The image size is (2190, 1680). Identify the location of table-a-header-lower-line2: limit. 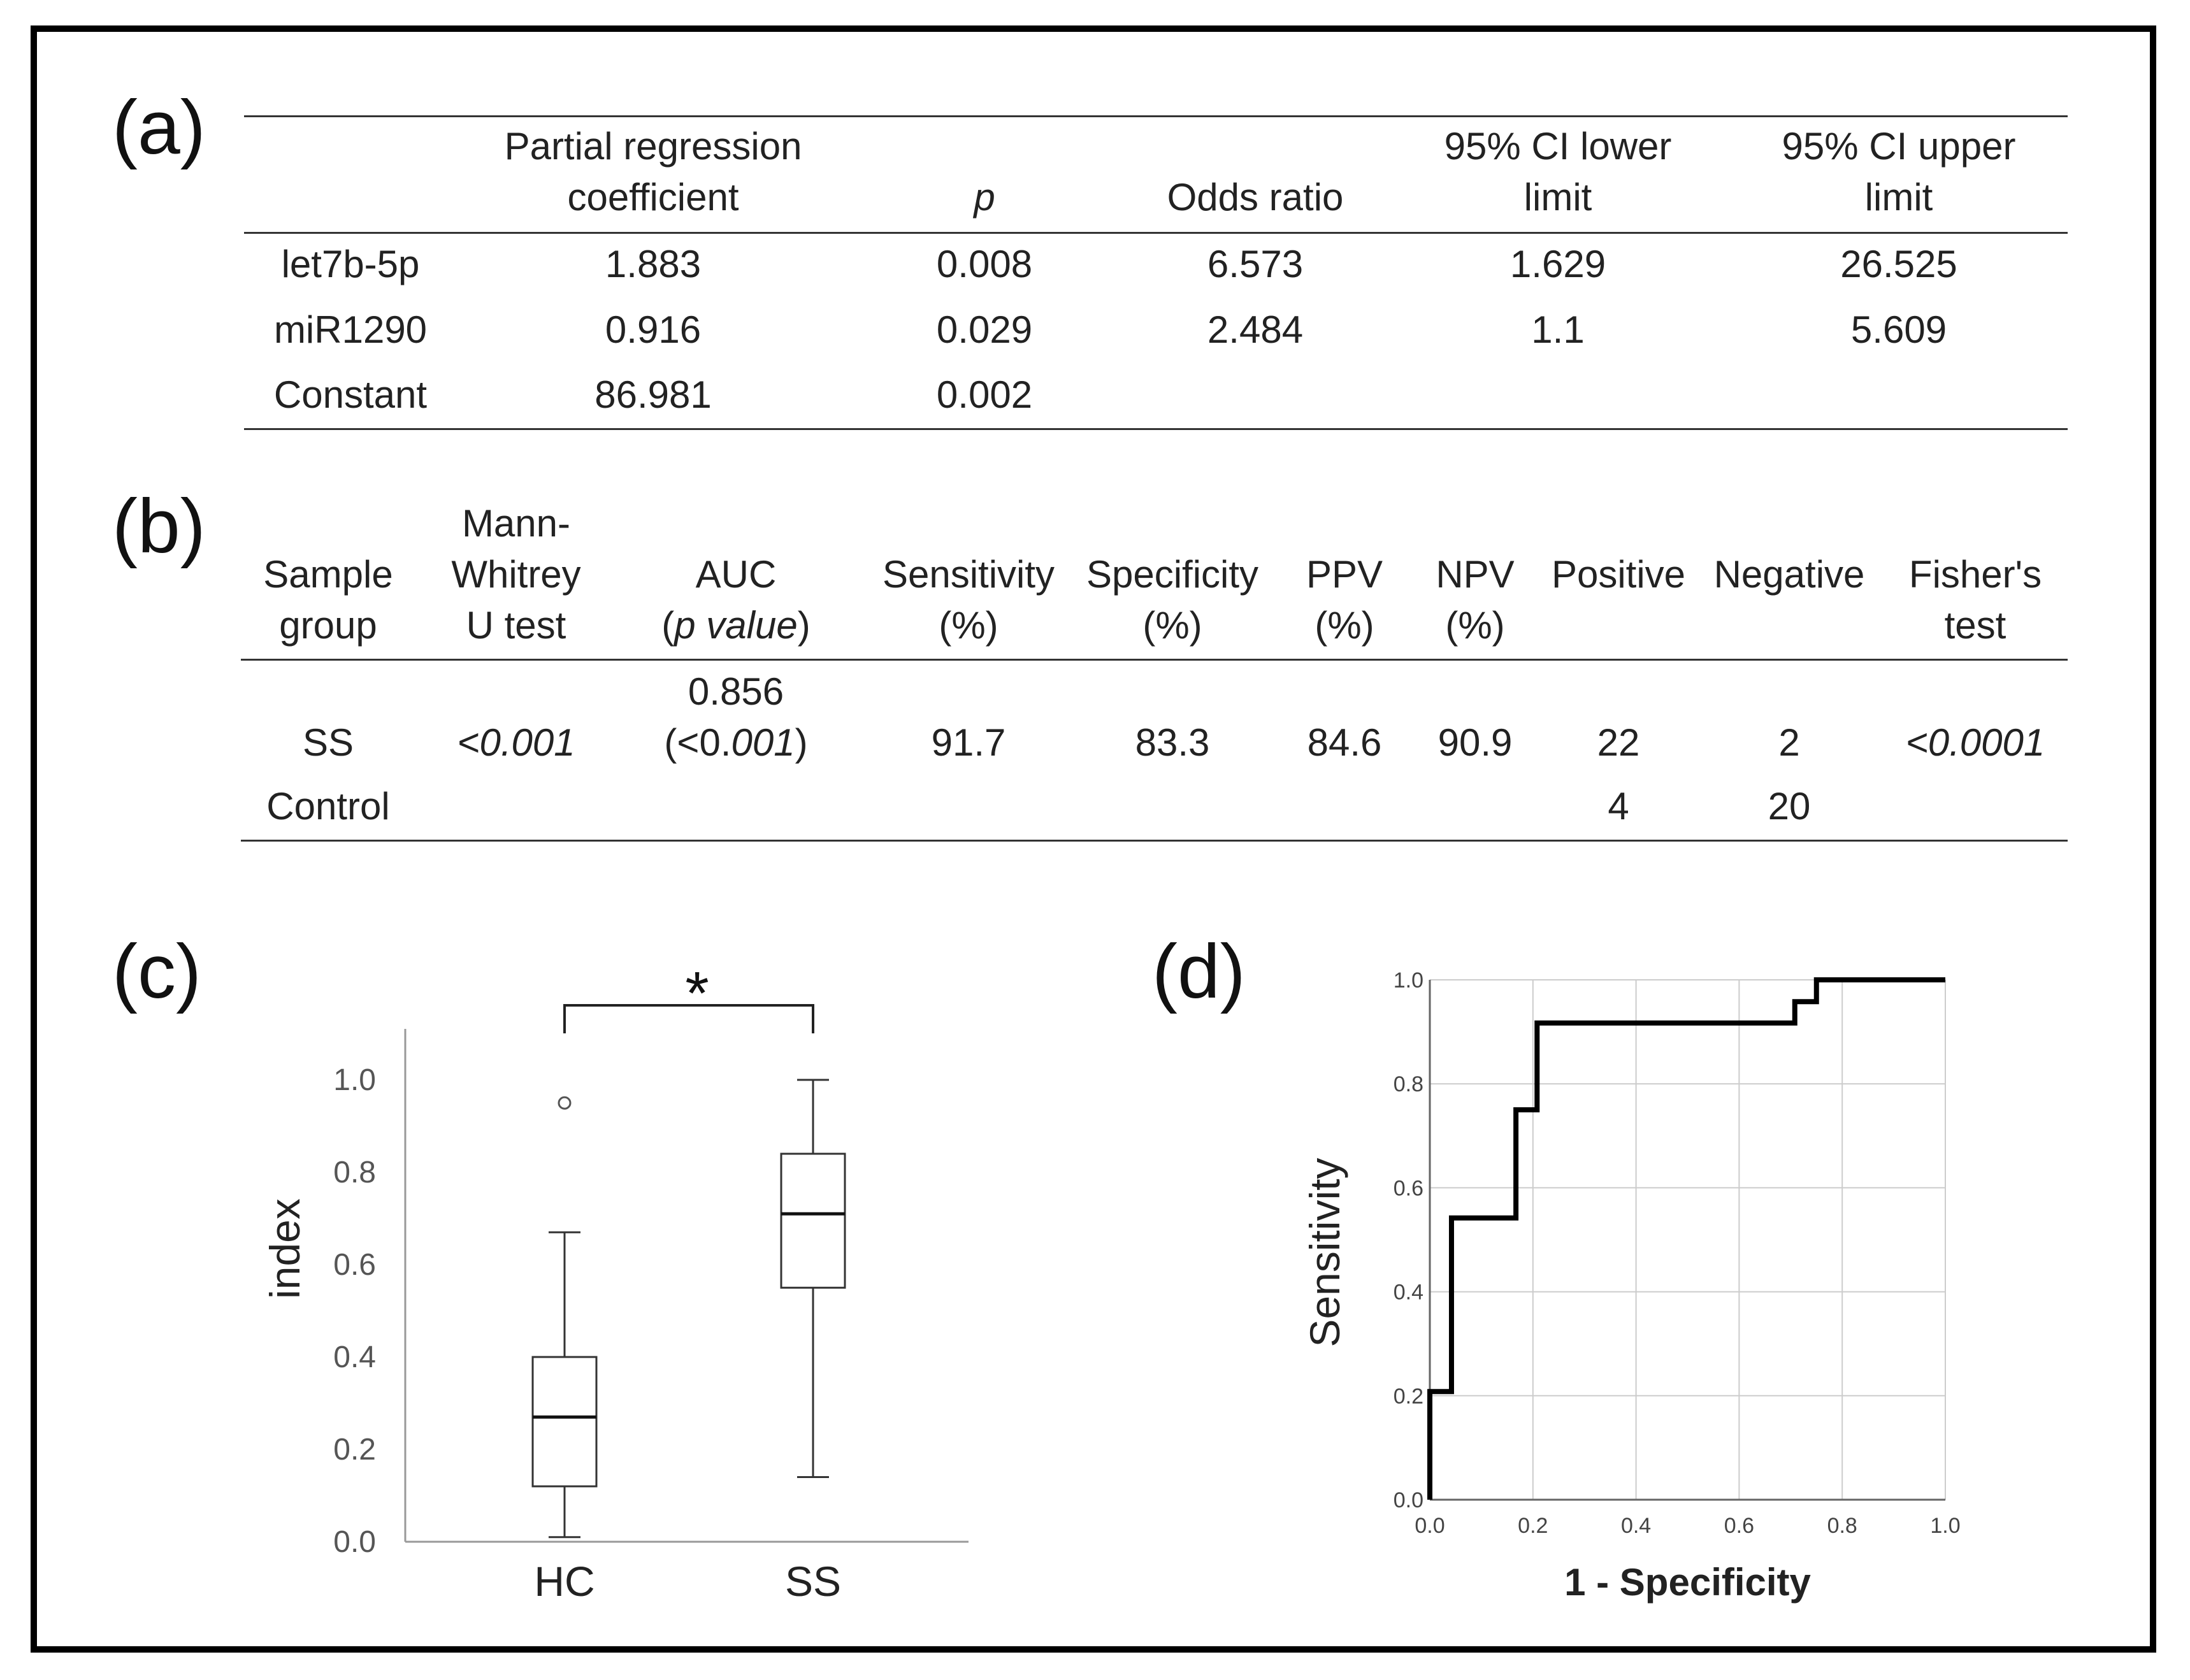
(1558, 197).